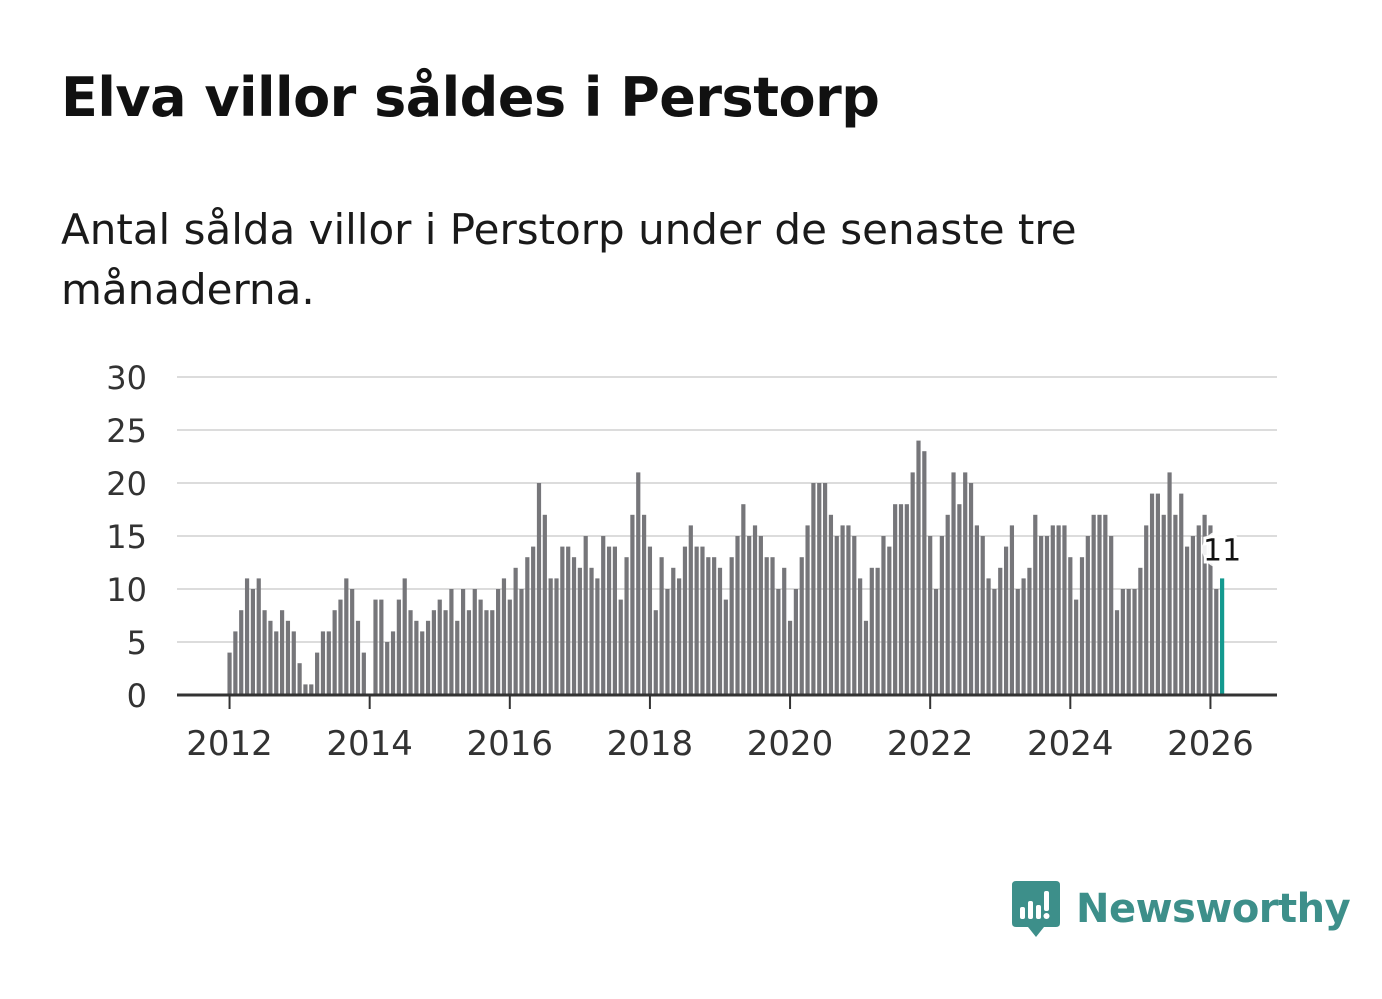  Describe the element at coordinates (930, 744) in the screenshot. I see `x-tick-label: 2022` at that location.